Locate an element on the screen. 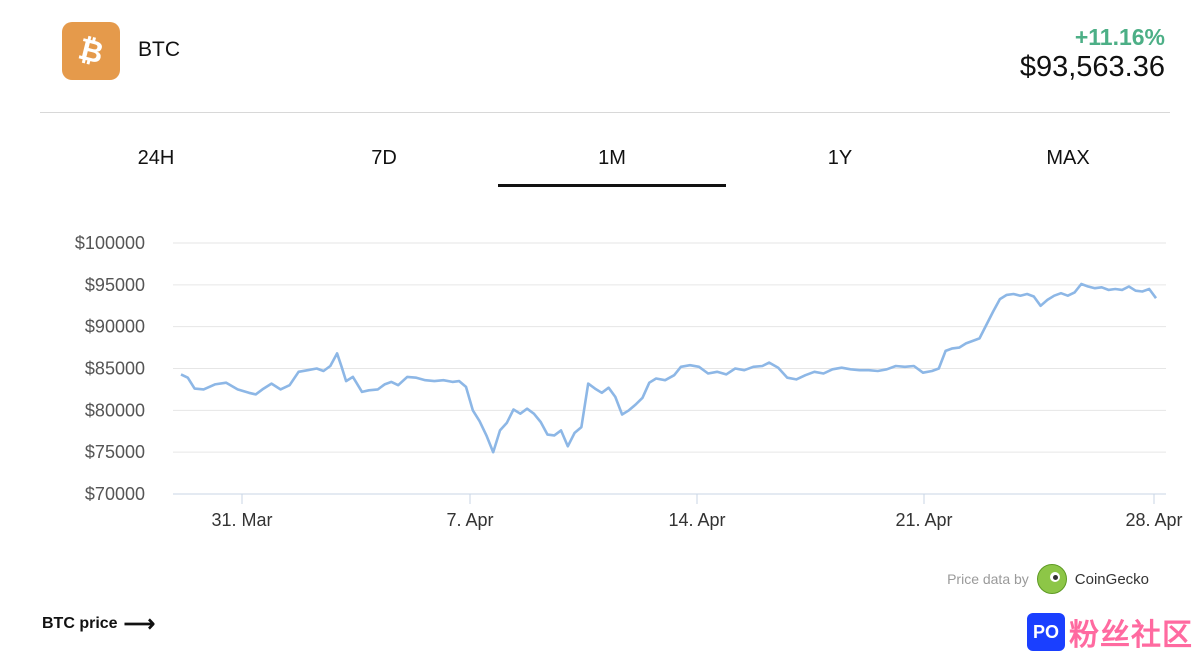 This screenshot has width=1193, height=654. btc-price-link-label: BTC price is located at coordinates (80, 623).